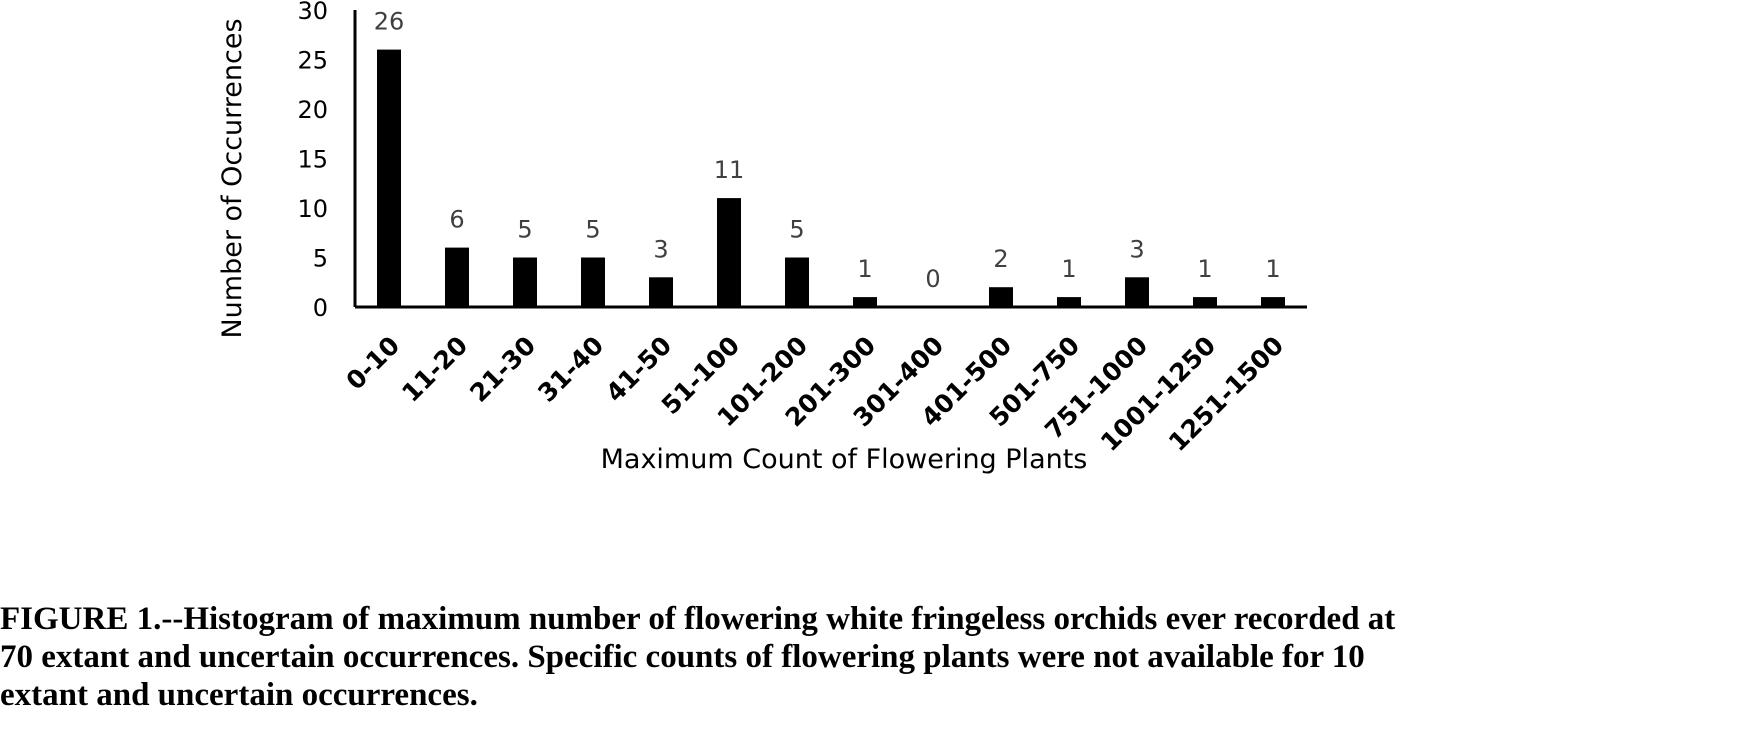  Describe the element at coordinates (502, 369) in the screenshot. I see `x-tick-label: 21-30` at that location.